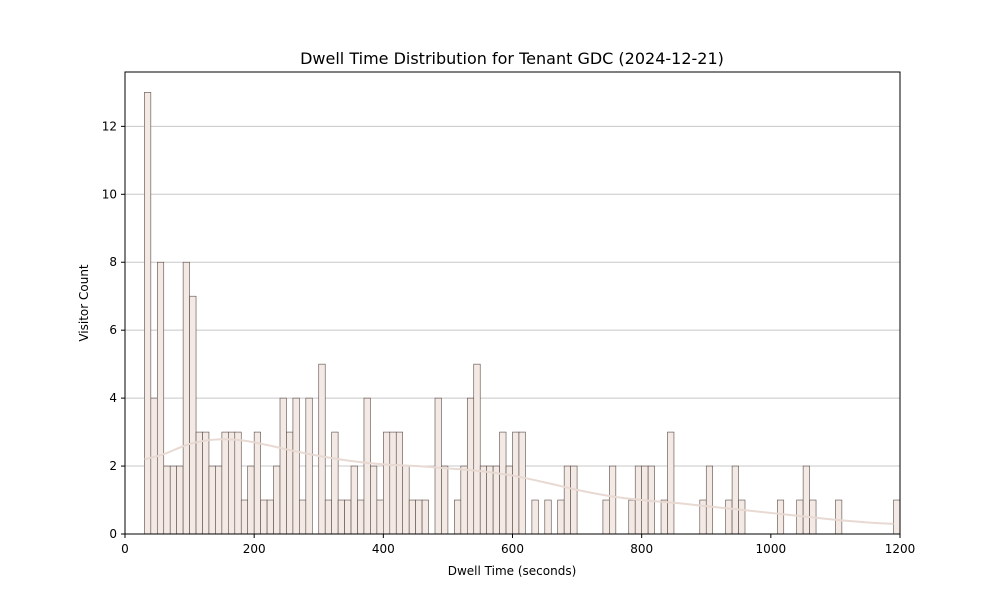 This screenshot has height=600, width=1000. Describe the element at coordinates (383, 549) in the screenshot. I see `x-tick-label: 400` at that location.